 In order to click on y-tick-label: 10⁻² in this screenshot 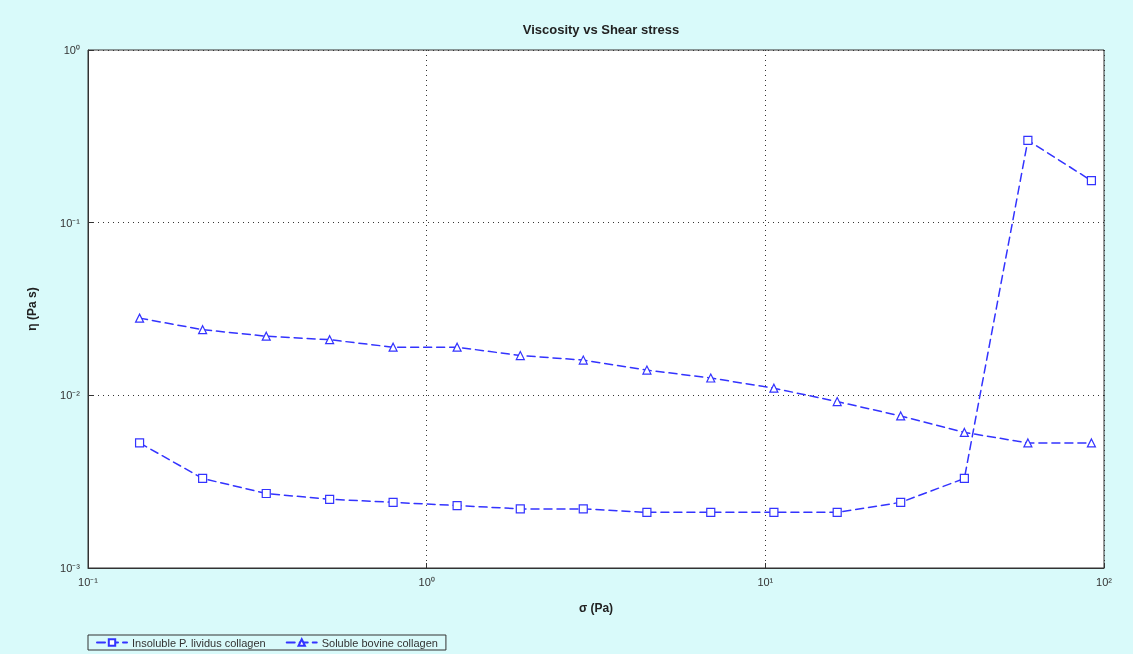, I will do `click(70, 395)`.